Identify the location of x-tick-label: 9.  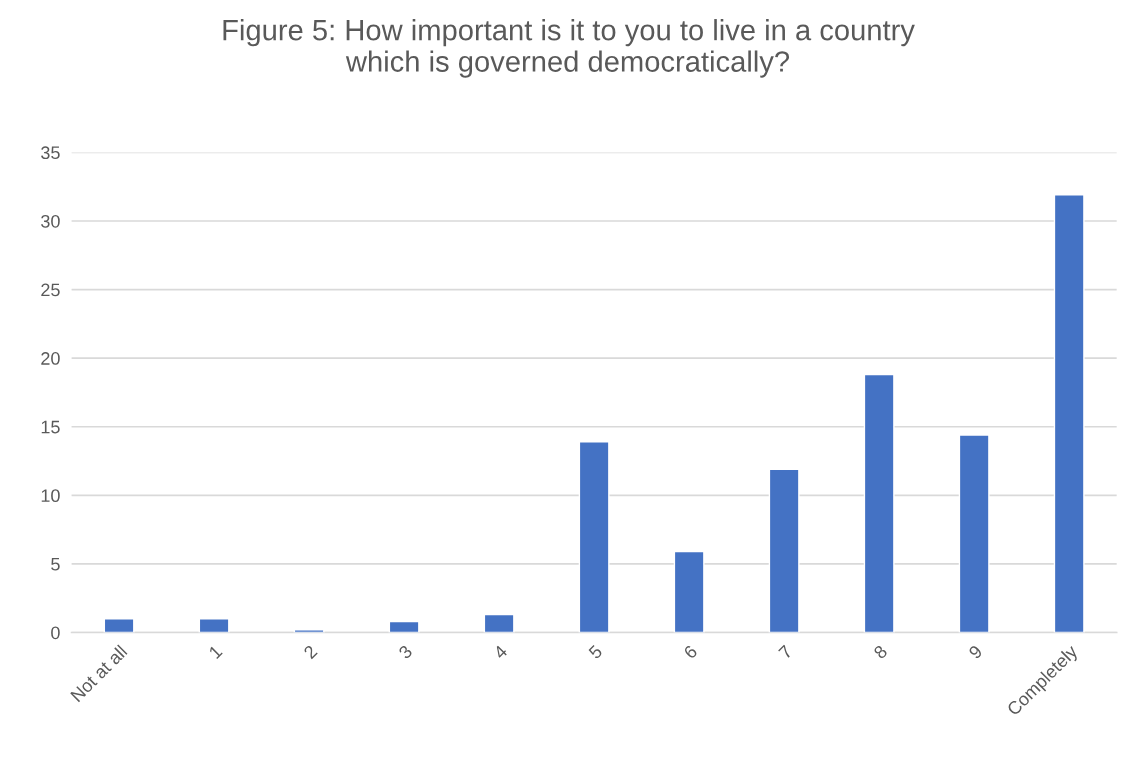
(975, 652).